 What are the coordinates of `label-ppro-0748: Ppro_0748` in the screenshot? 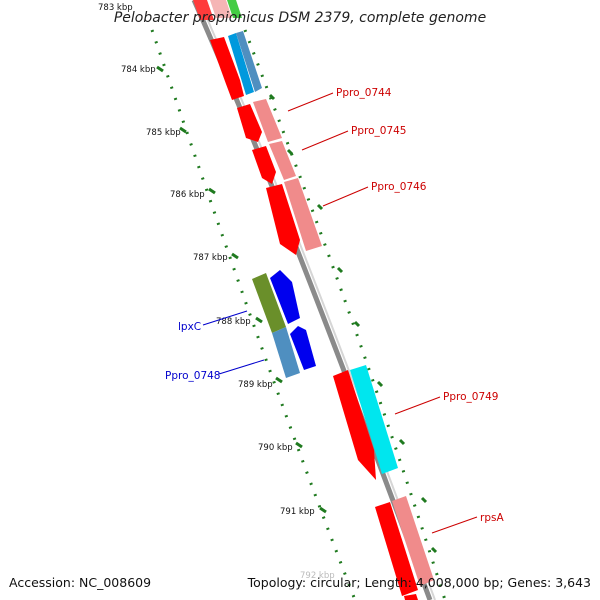 It's located at (192, 376).